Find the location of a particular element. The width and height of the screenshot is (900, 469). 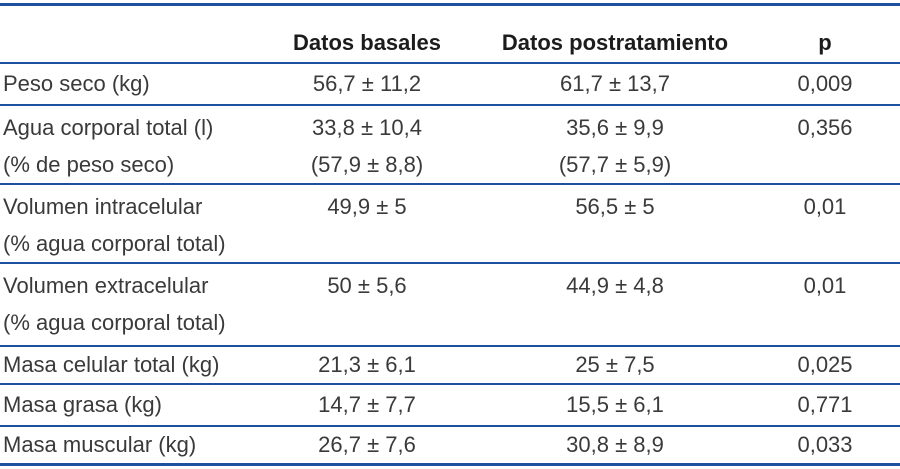

cell-p: 0,356 is located at coordinates (834, 127).